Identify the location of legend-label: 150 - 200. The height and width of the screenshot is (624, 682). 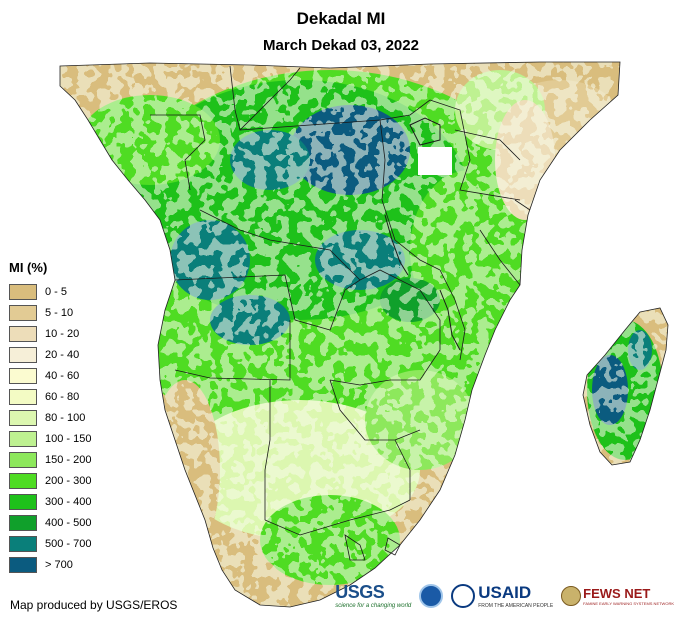
(68, 459).